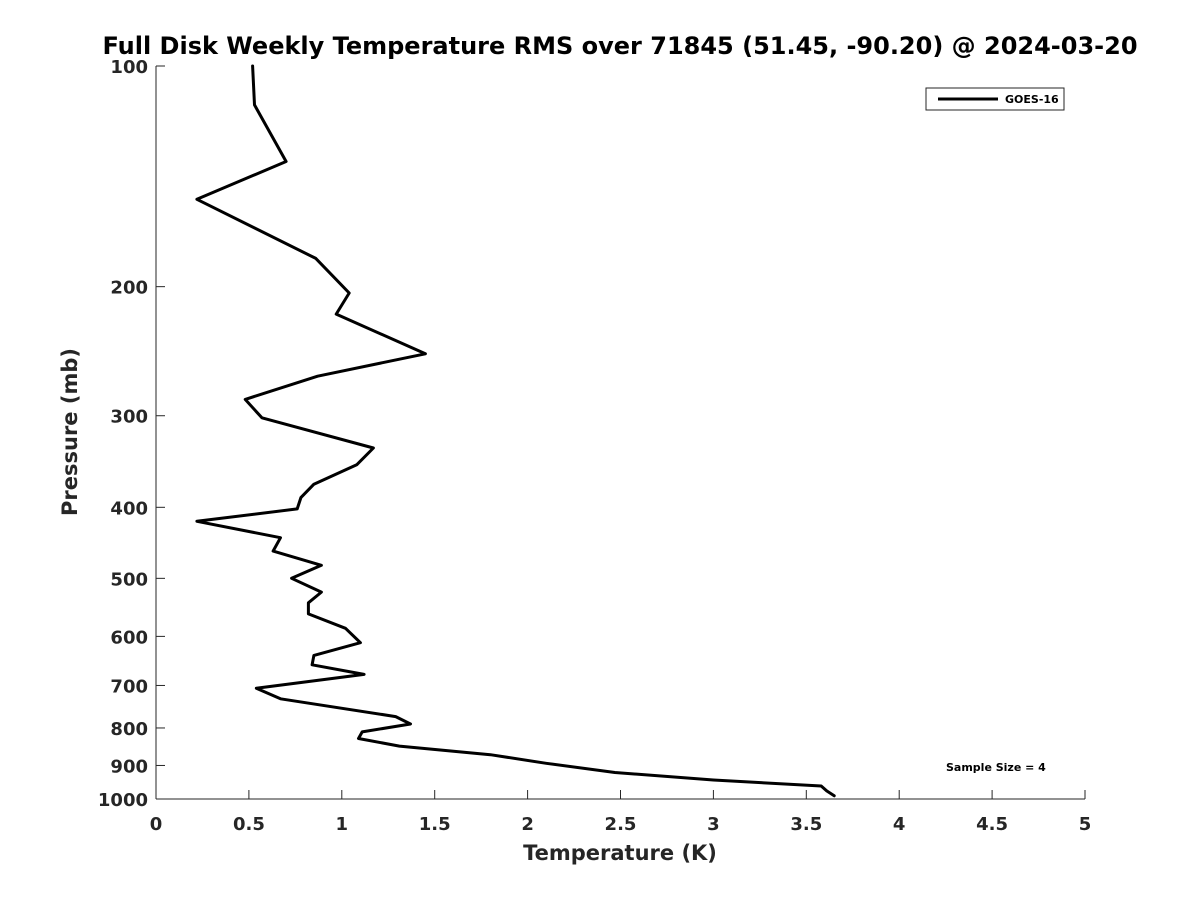 The width and height of the screenshot is (1200, 900). Describe the element at coordinates (899, 824) in the screenshot. I see `x-tick-label-8: 4` at that location.